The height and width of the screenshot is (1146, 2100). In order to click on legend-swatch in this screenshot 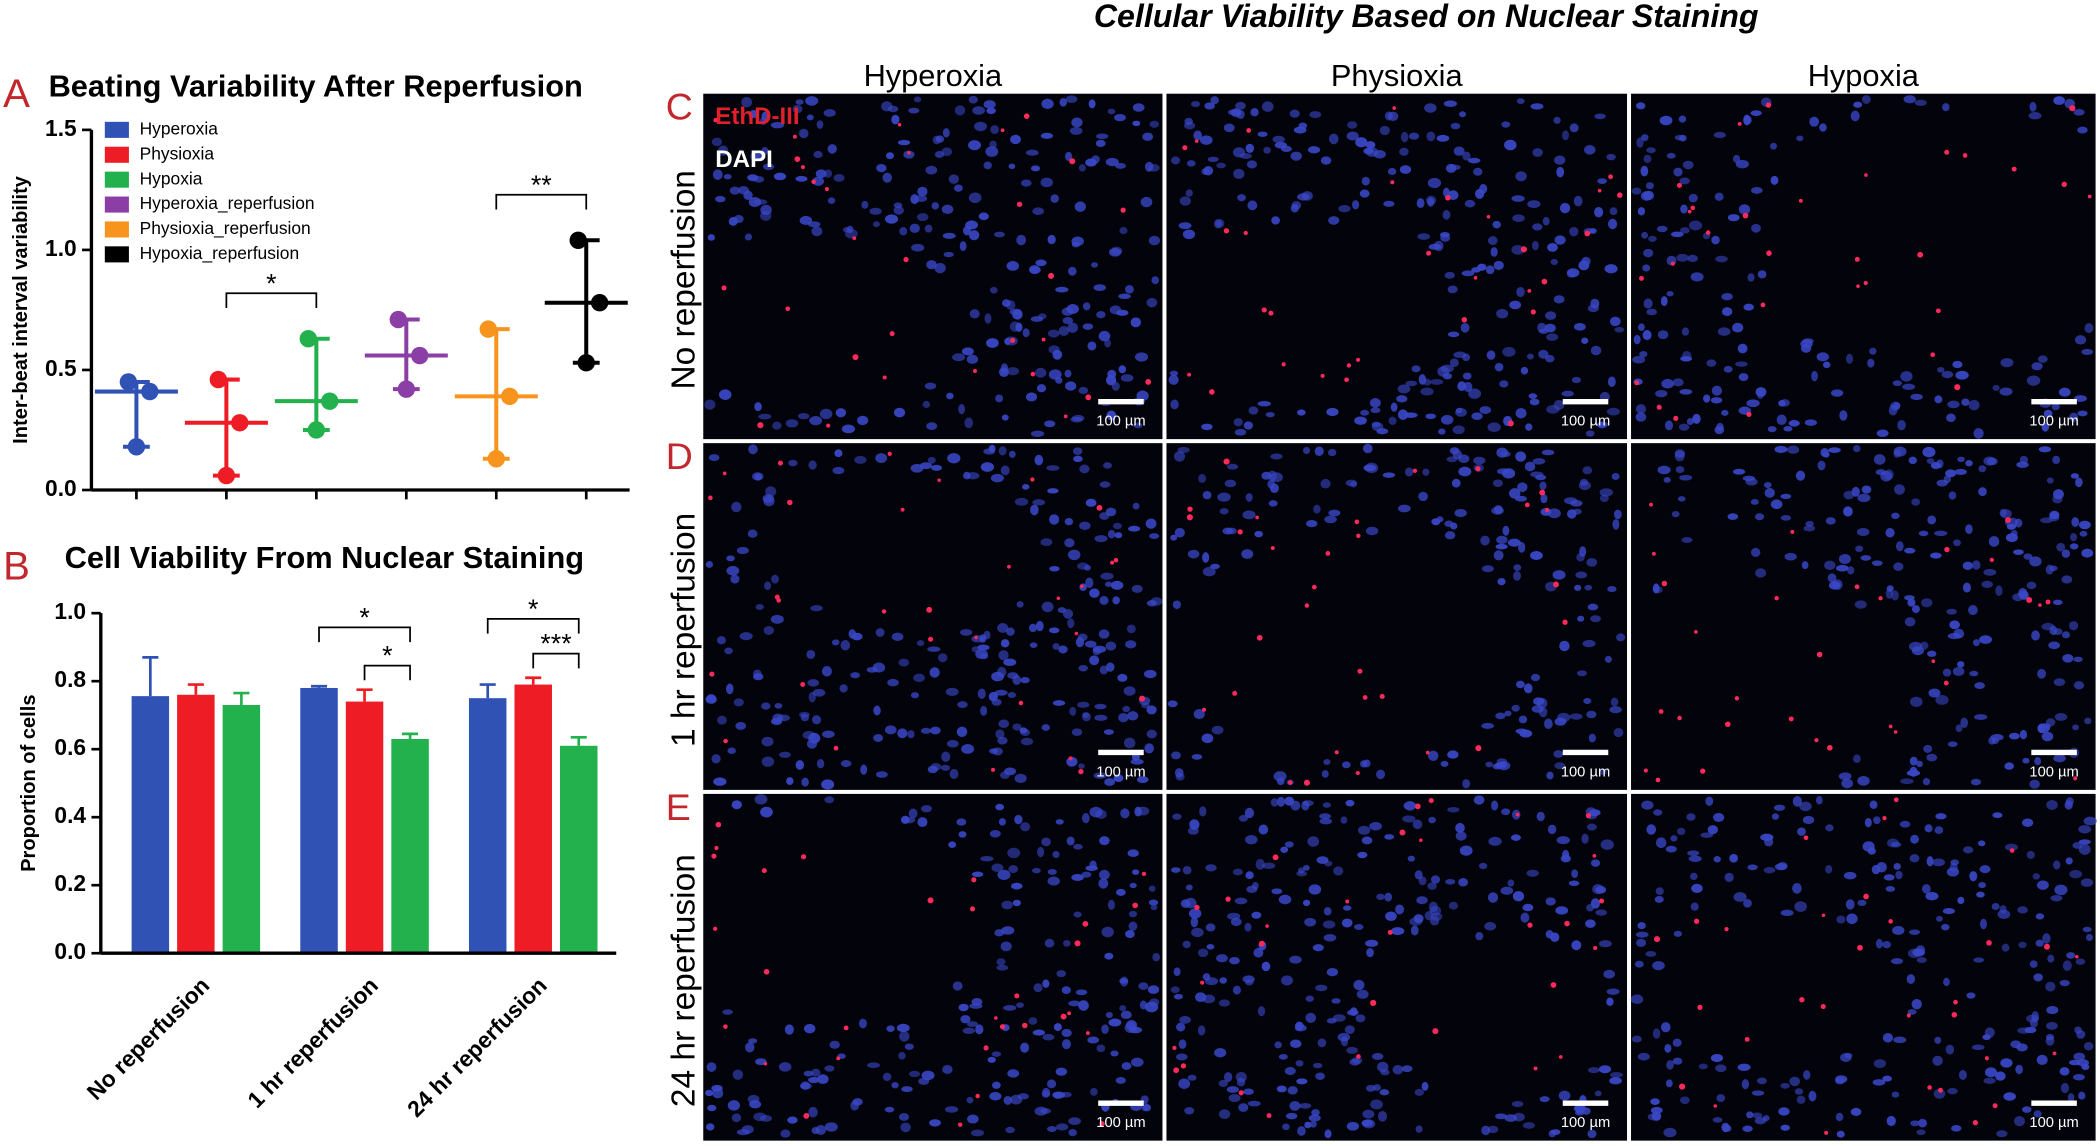, I will do `click(116, 229)`.